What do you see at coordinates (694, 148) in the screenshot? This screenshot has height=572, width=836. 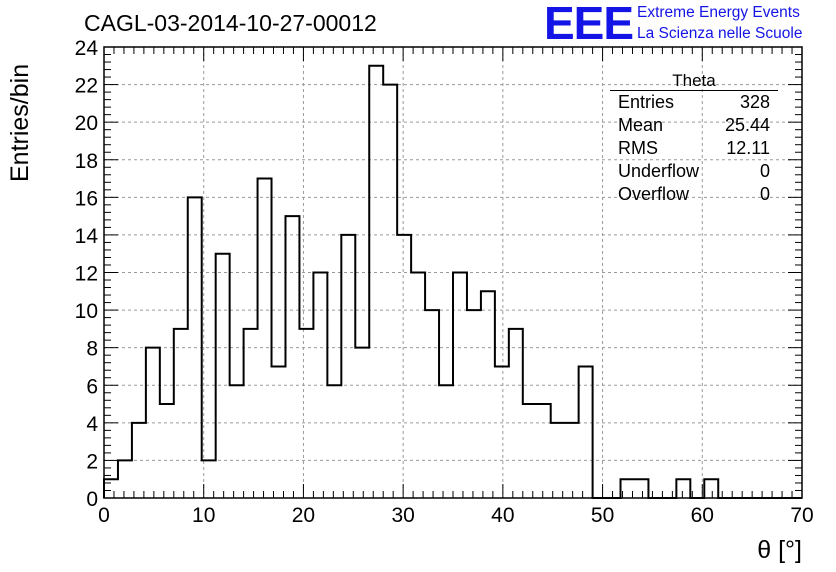 I see `stats-row-rms: RMS 12.11` at bounding box center [694, 148].